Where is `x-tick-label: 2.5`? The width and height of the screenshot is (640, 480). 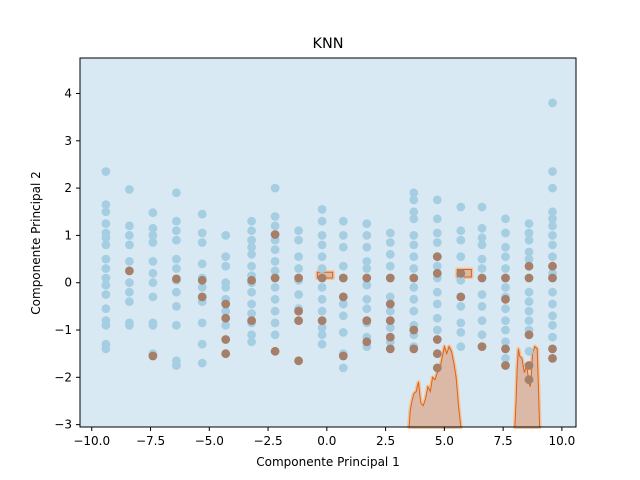
x-tick-label: 2.5 is located at coordinates (385, 441).